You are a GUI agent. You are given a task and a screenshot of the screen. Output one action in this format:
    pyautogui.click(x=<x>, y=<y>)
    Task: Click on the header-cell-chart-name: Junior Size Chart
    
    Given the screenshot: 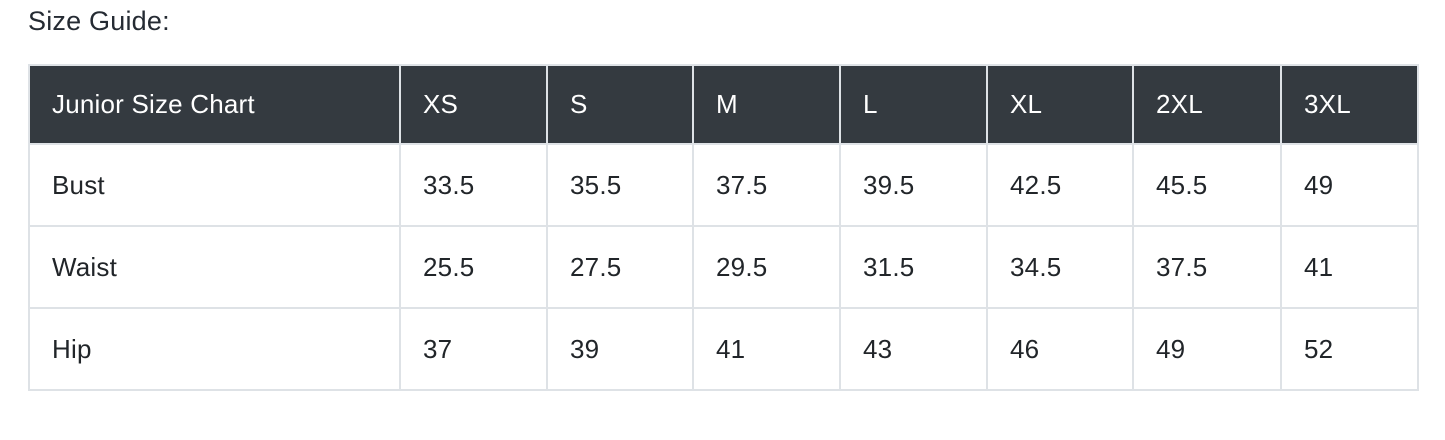 What is the action you would take?
    pyautogui.click(x=214, y=105)
    